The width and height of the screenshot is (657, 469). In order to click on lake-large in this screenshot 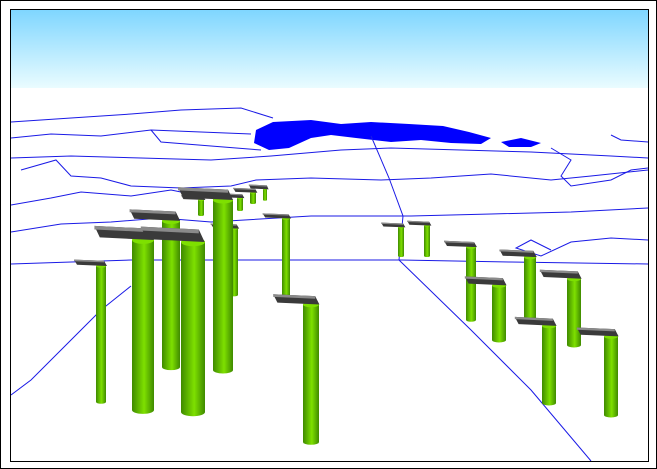, I will do `click(372, 135)`.